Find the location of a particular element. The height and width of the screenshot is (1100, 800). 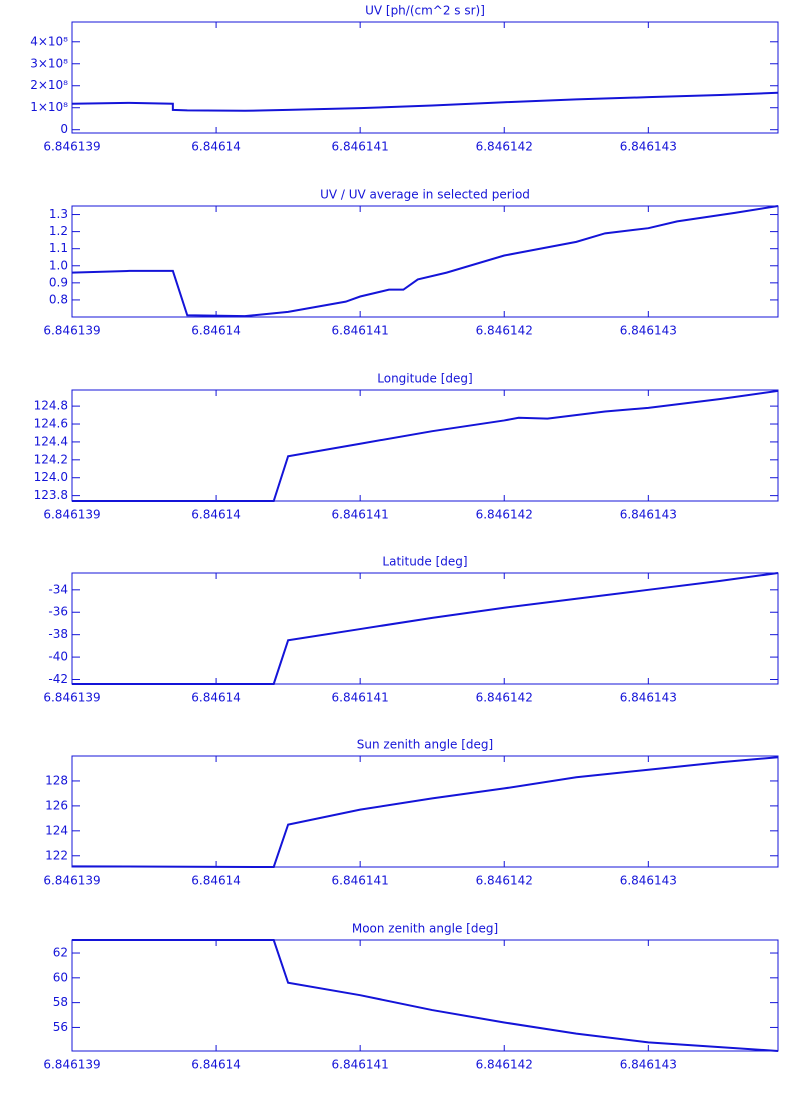

y-tick-label: 124.8 is located at coordinates (51, 406).